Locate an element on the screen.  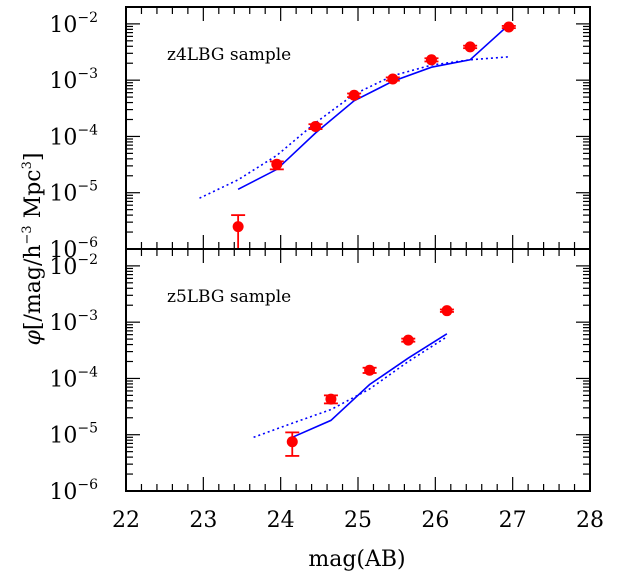
y-label-symbol: φ is located at coordinates (33, 338).